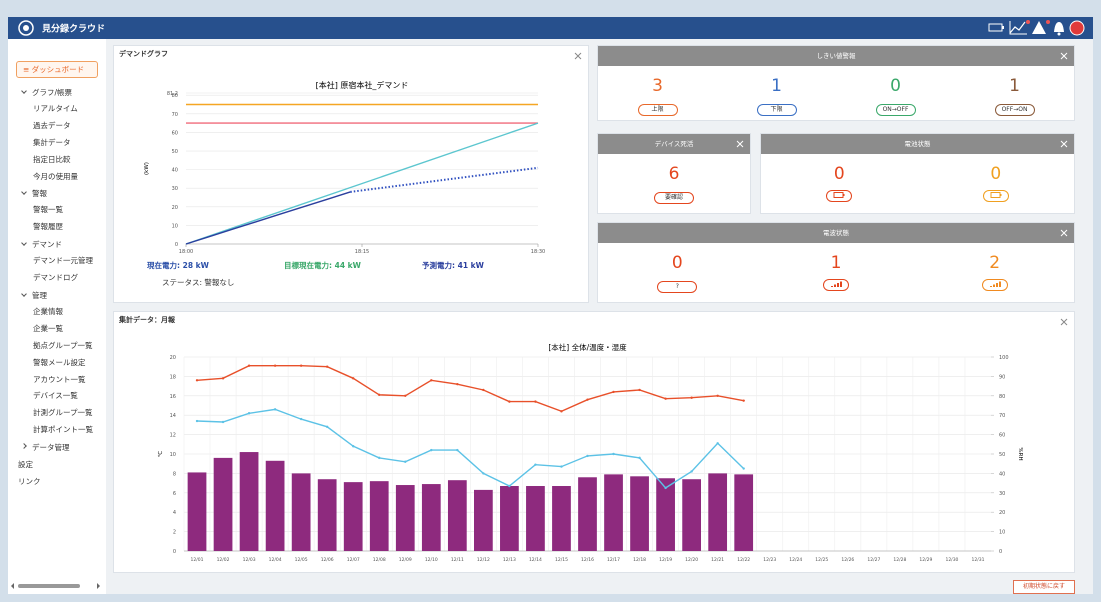 The width and height of the screenshot is (1101, 602). I want to click on x-tick-label: 18:00, so click(186, 252).